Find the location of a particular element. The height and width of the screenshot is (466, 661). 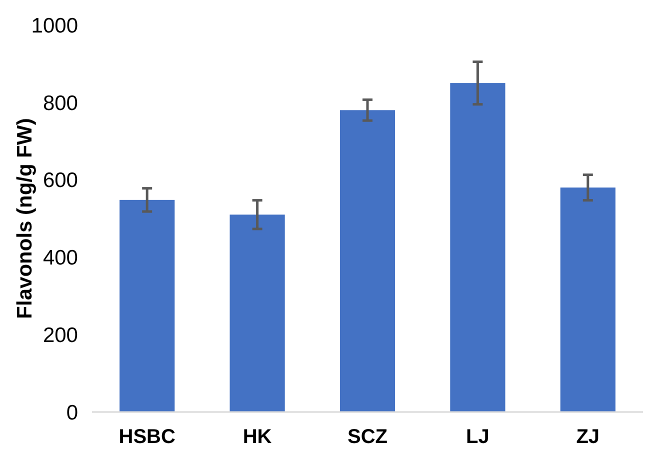

y-tick-label: 0 is located at coordinates (72, 412).